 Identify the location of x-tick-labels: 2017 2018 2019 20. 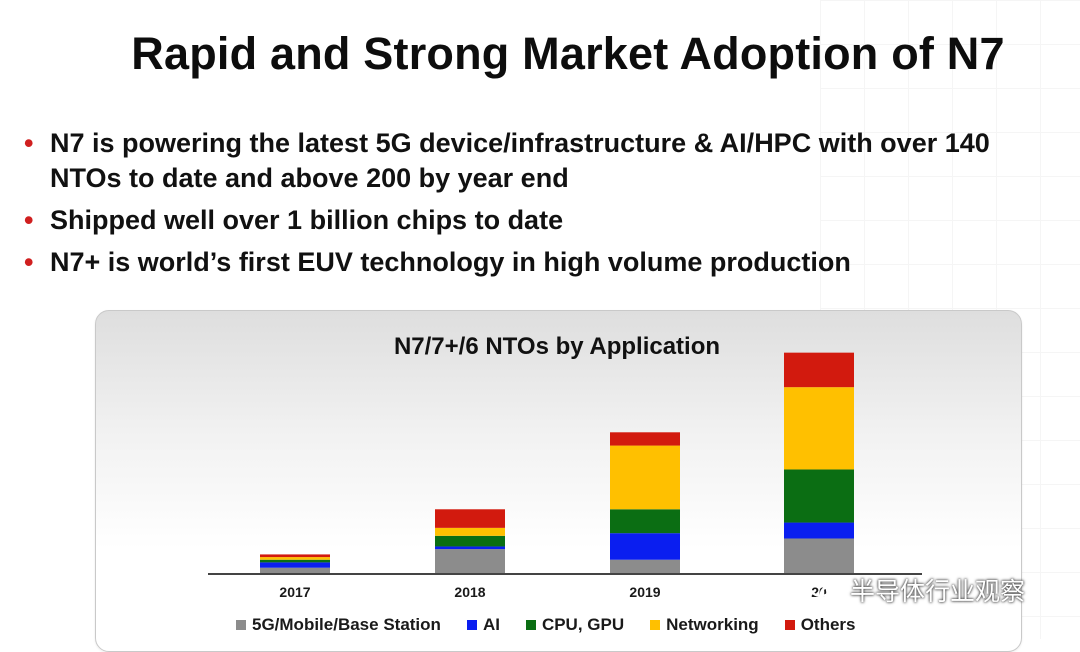
(553, 592).